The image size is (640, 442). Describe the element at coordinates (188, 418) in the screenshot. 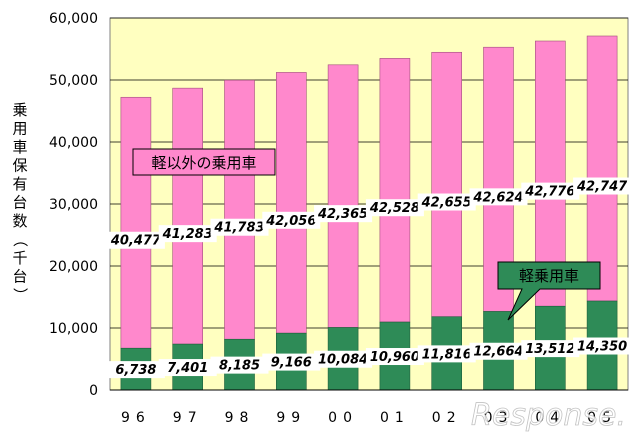

I see `x-tick-label: 97` at that location.